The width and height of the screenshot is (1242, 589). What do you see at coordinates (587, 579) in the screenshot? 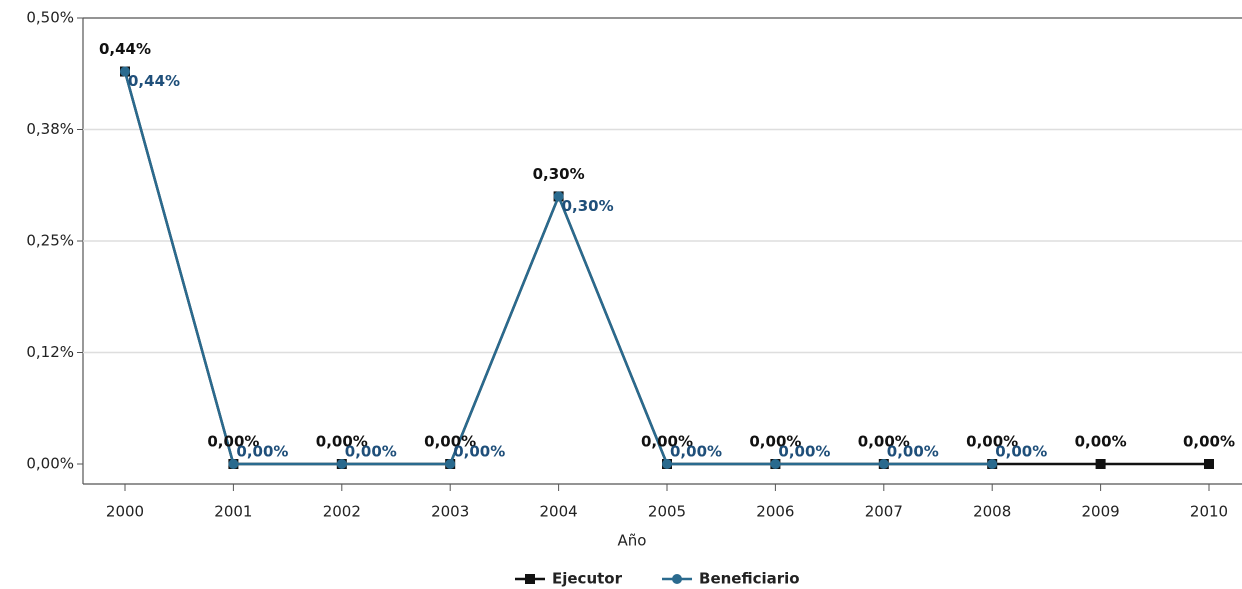
I see `legend-label: Ejecutor` at bounding box center [587, 579].